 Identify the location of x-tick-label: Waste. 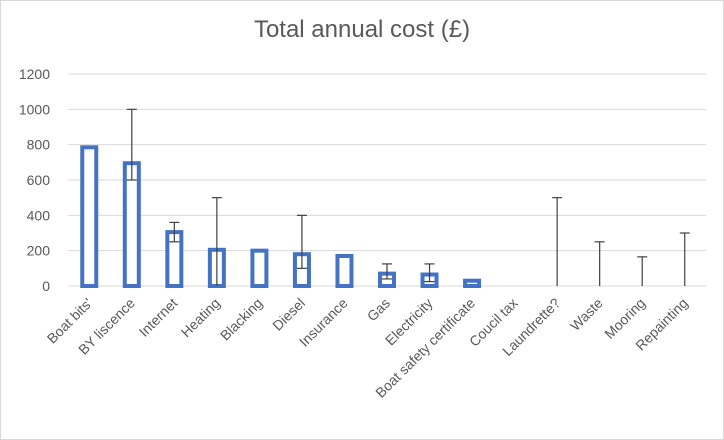
(586, 314).